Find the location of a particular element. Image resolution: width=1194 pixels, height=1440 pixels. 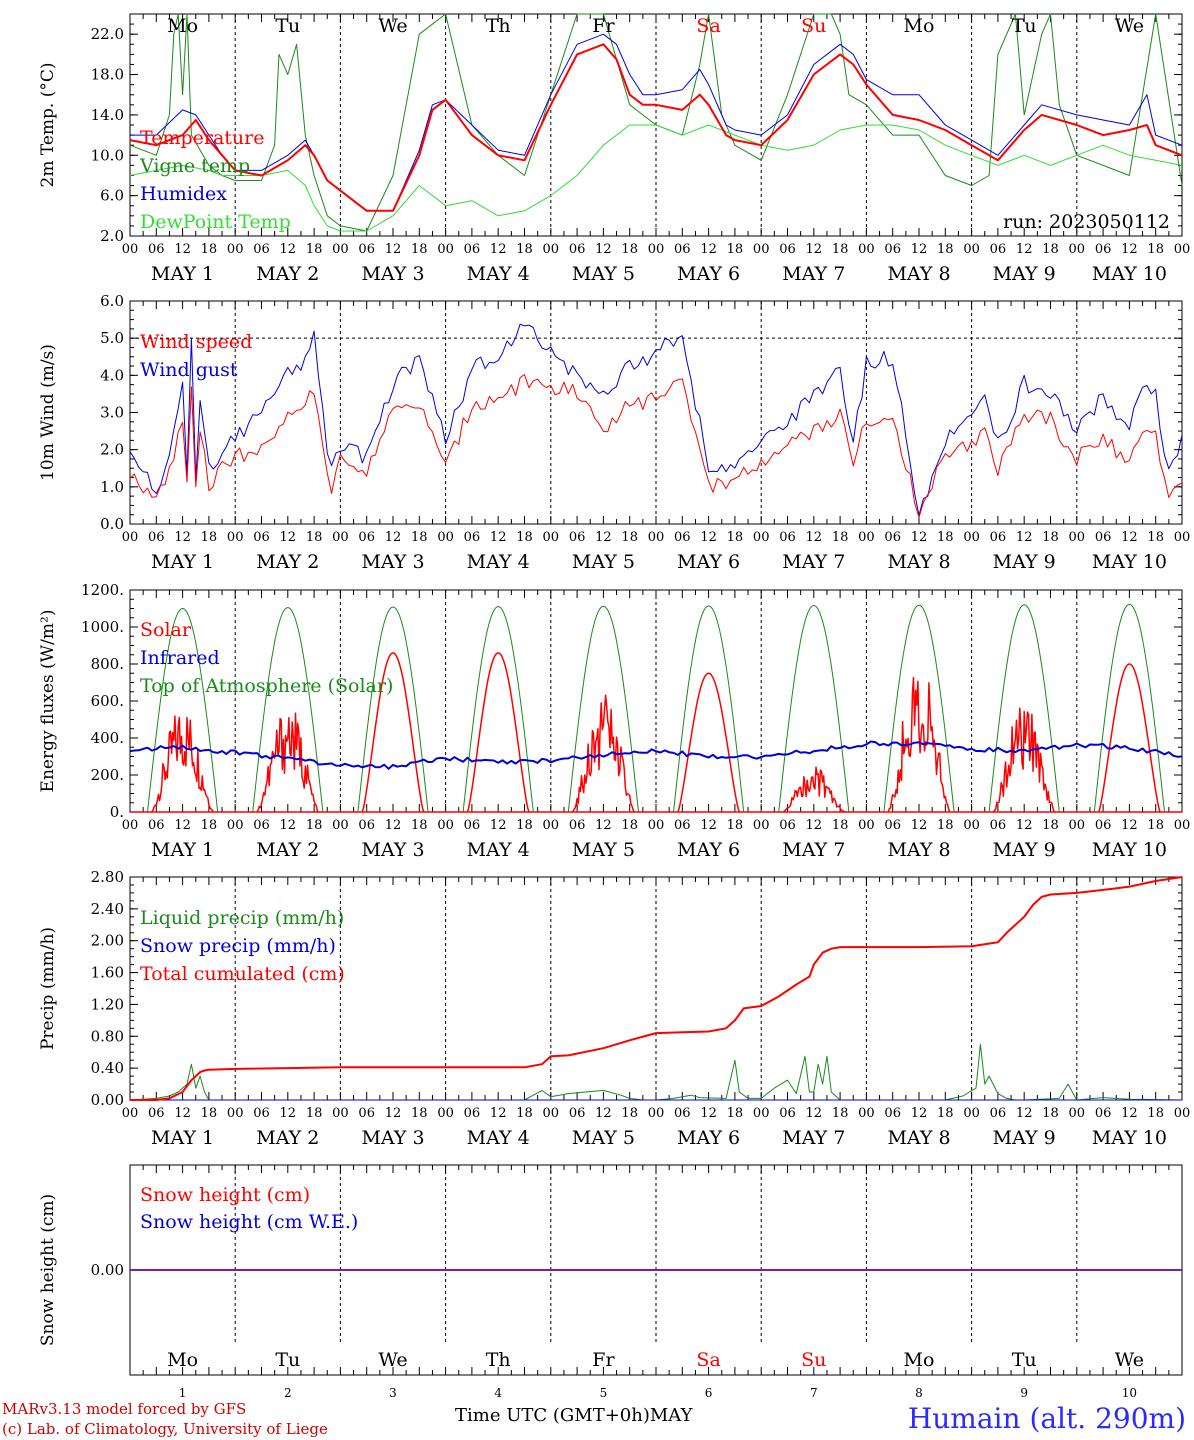

y-tick-label: 2.40 is located at coordinates (107, 909).